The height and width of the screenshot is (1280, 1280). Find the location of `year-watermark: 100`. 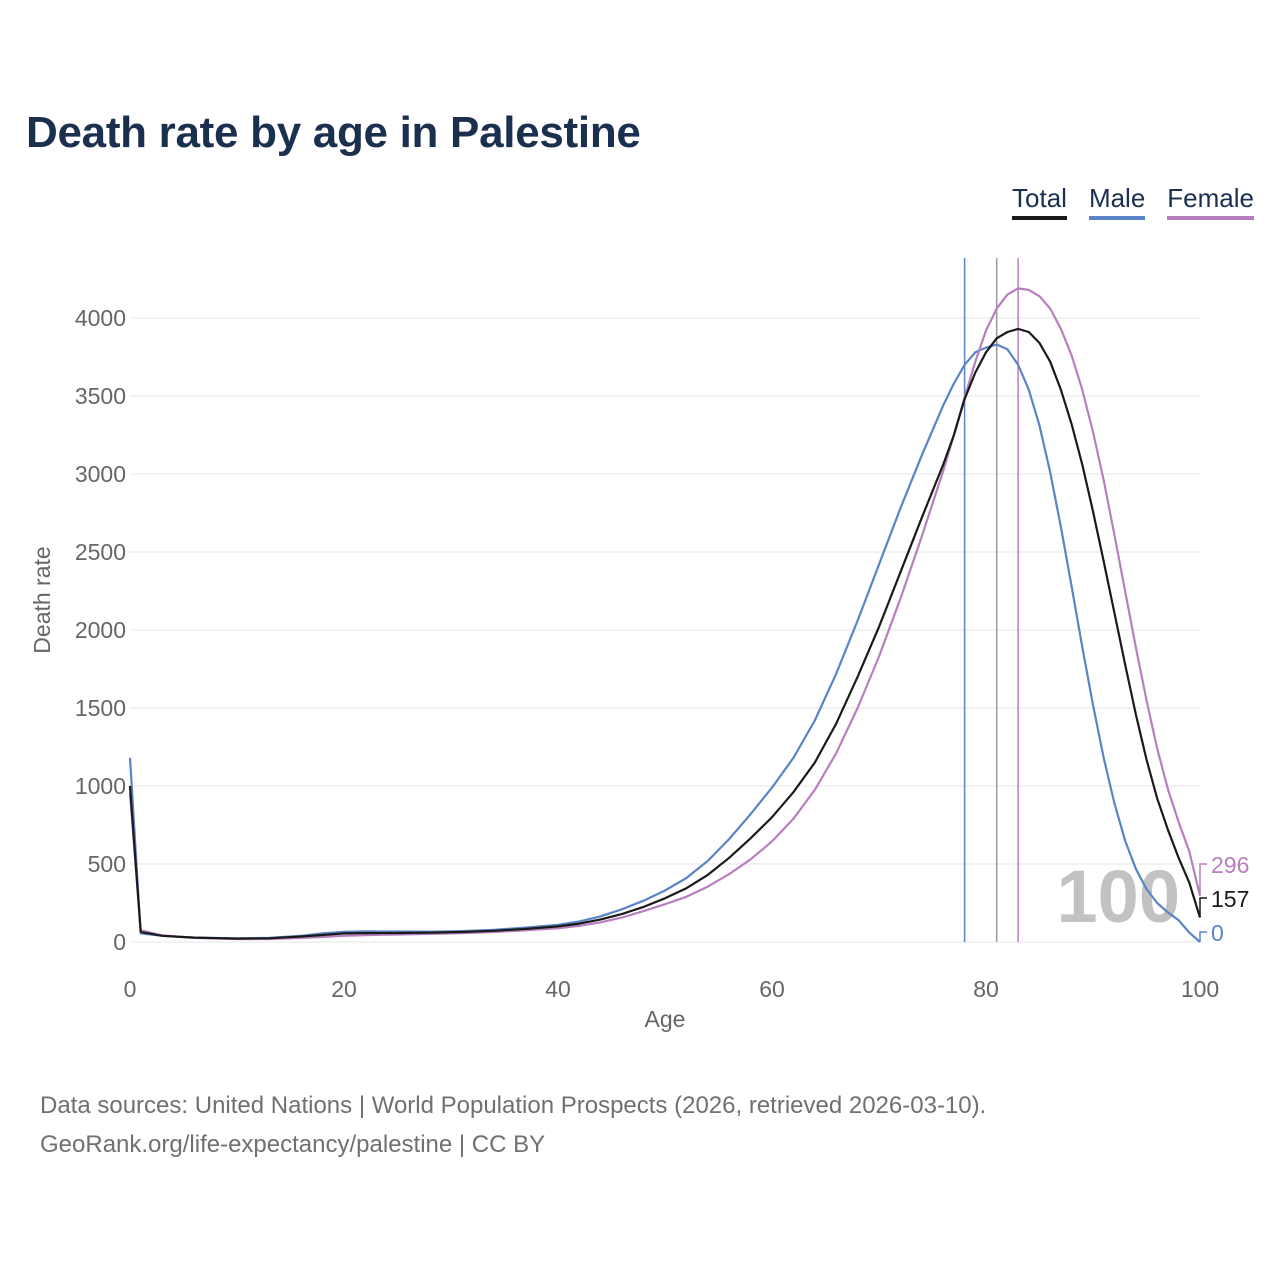

year-watermark: 100 is located at coordinates (1118, 896).